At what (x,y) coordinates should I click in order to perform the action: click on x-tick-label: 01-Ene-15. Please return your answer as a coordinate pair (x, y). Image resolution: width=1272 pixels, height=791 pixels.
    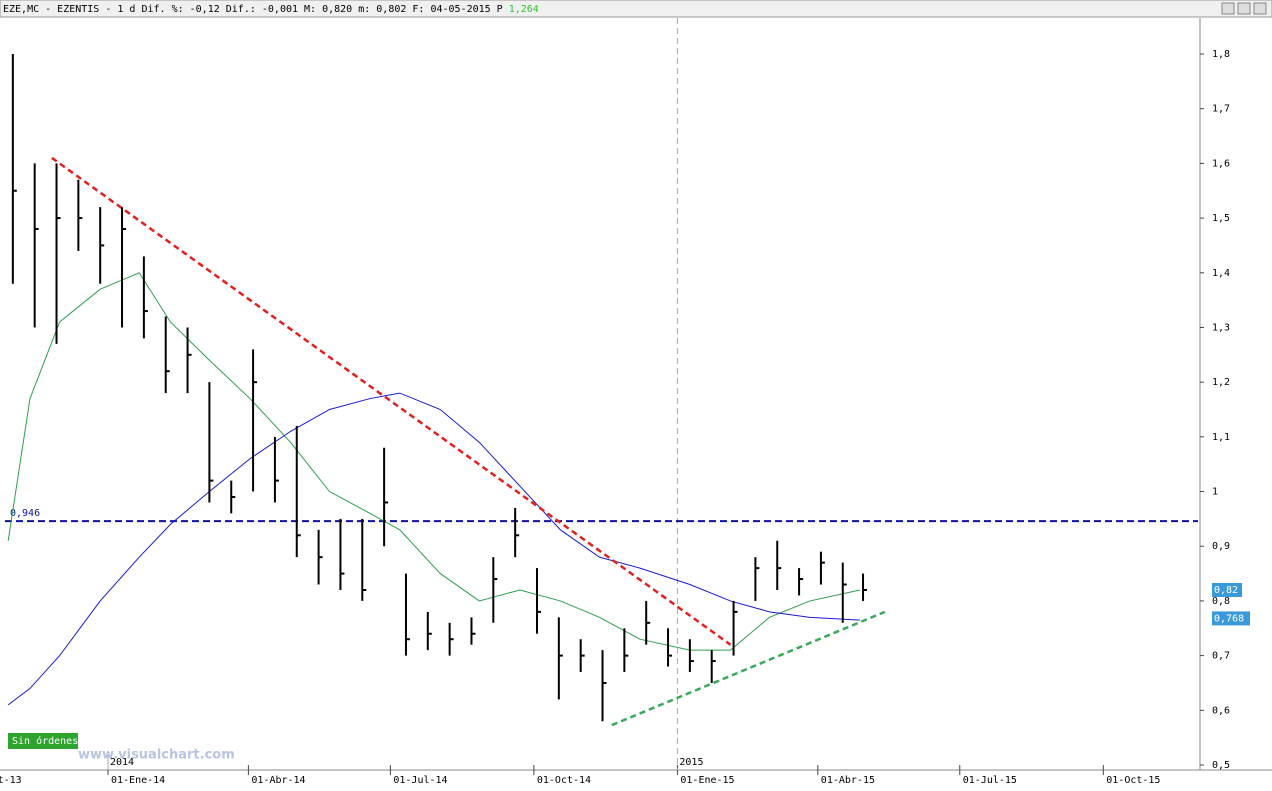
    Looking at the image, I should click on (707, 780).